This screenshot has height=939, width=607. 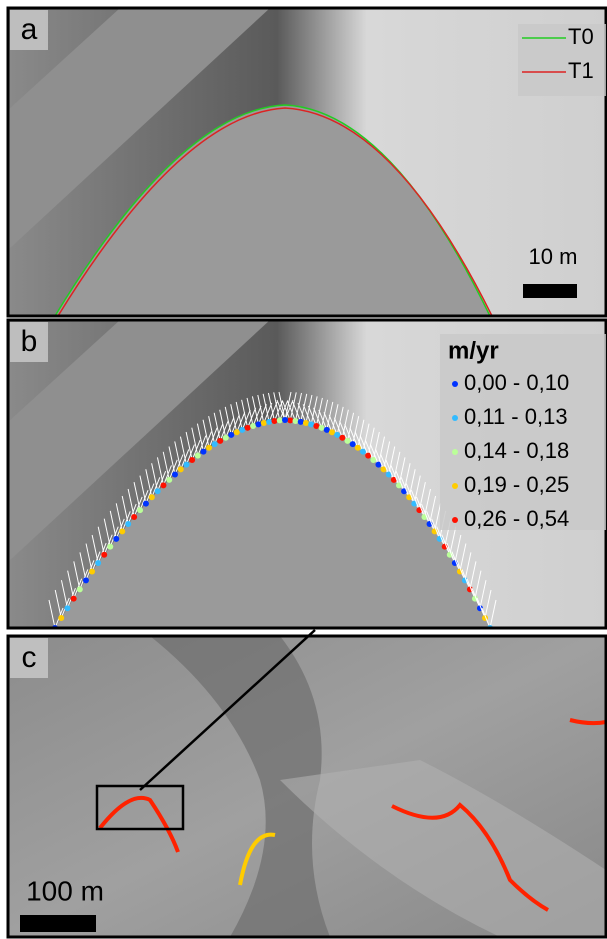 What do you see at coordinates (29, 341) in the screenshot?
I see `panel-label: b` at bounding box center [29, 341].